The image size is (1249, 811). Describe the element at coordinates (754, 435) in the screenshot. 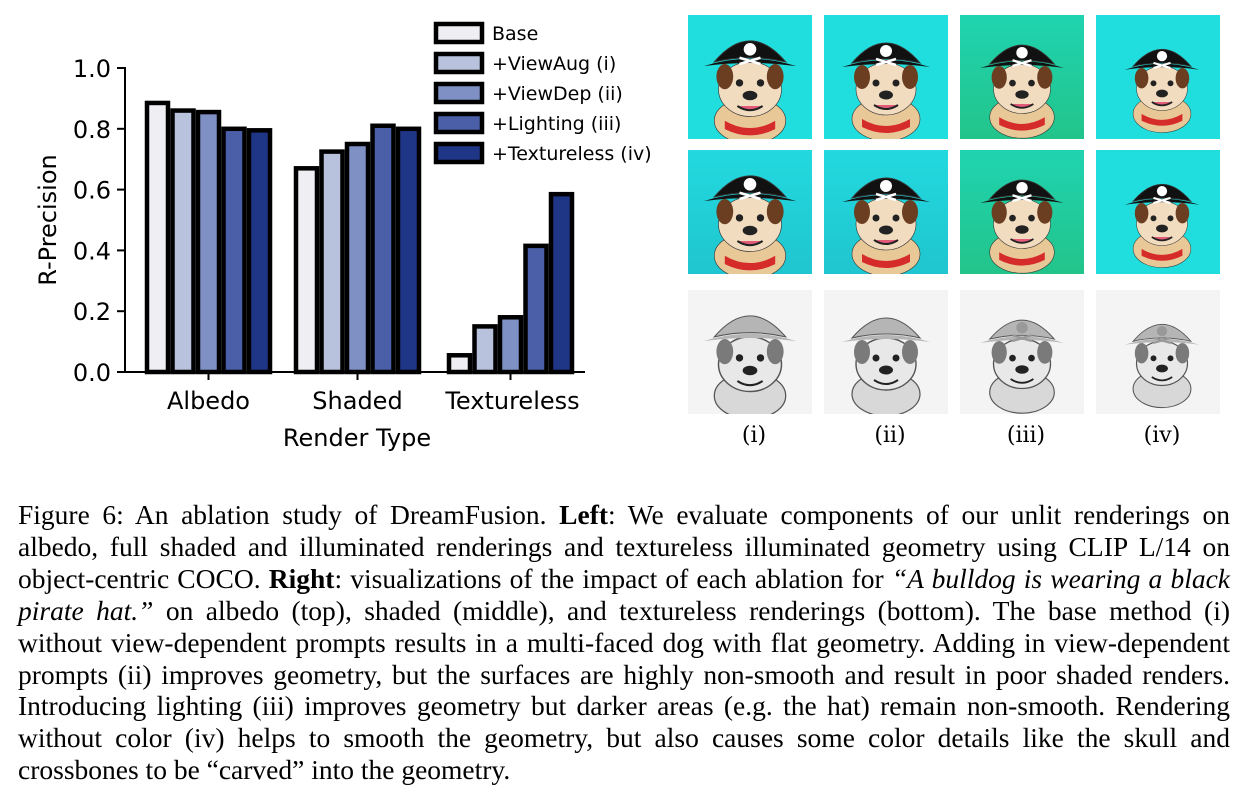

I see `column-label-i: (i)` at that location.